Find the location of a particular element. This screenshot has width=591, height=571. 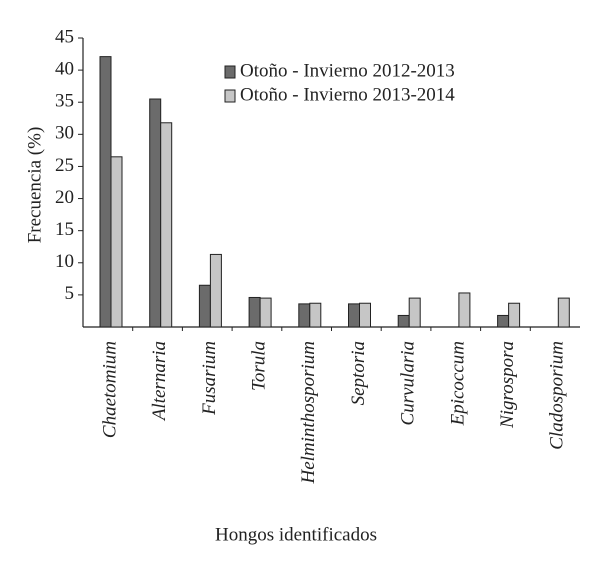

y-tick-label: 45 is located at coordinates (64, 36).